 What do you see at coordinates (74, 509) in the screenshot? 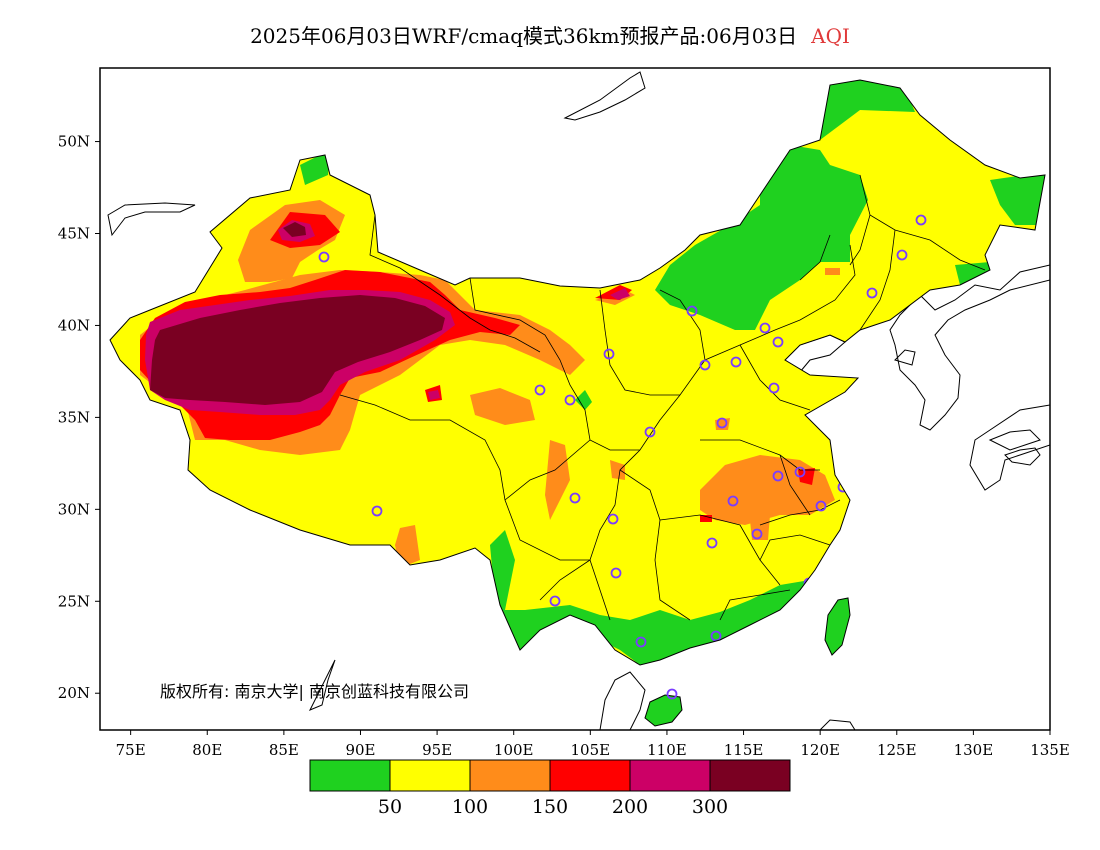
I see `lat-label-30N: 30N` at bounding box center [74, 509].